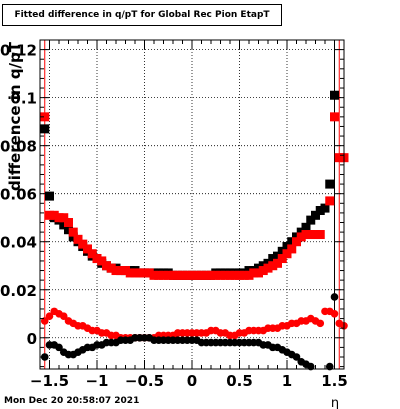  Describe the element at coordinates (18, 51) in the screenshot. I see `y-tick-label: 0.12` at that location.